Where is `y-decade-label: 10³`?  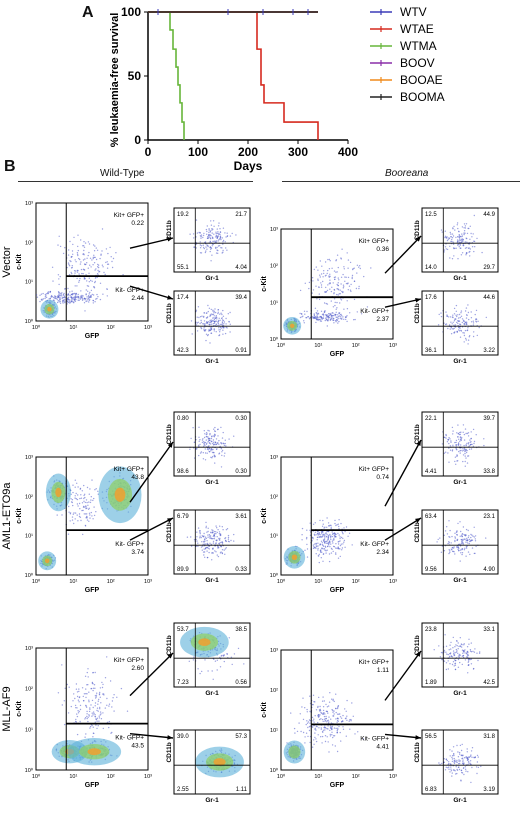
y-decade-label: 10³ is located at coordinates (29, 204).